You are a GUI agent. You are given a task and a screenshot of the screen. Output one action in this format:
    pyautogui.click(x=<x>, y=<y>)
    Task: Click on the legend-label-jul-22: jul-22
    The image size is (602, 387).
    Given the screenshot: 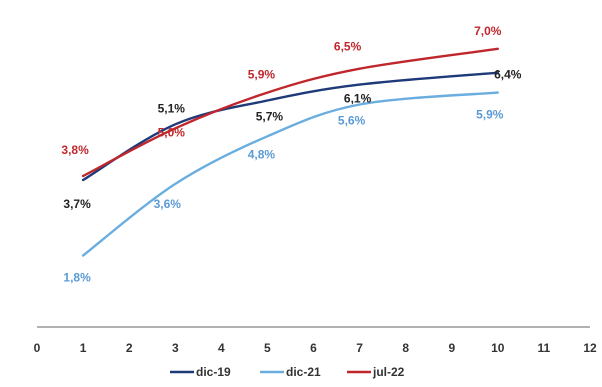 What is the action you would take?
    pyautogui.click(x=388, y=372)
    